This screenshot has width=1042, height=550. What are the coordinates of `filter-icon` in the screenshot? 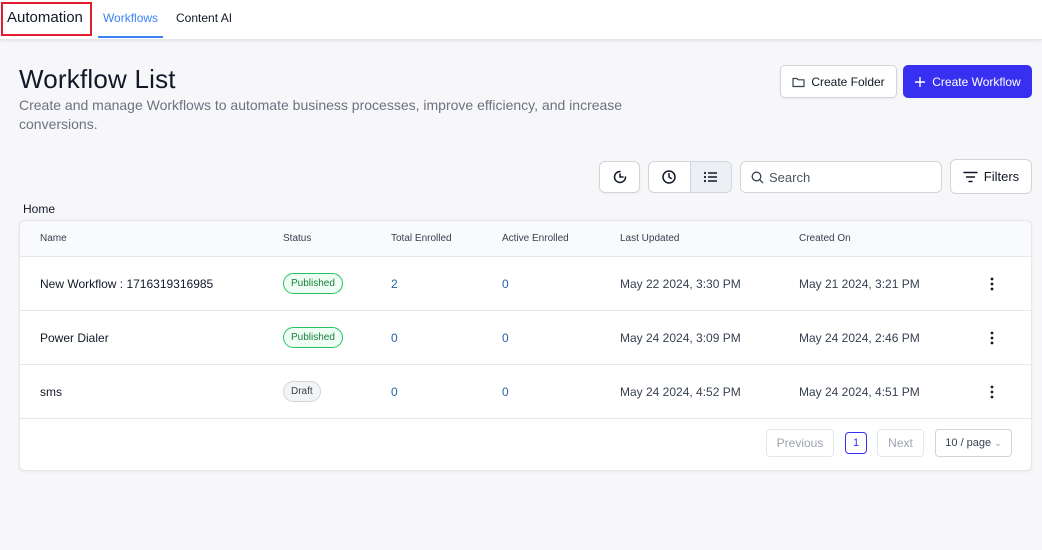 It's located at (970, 176).